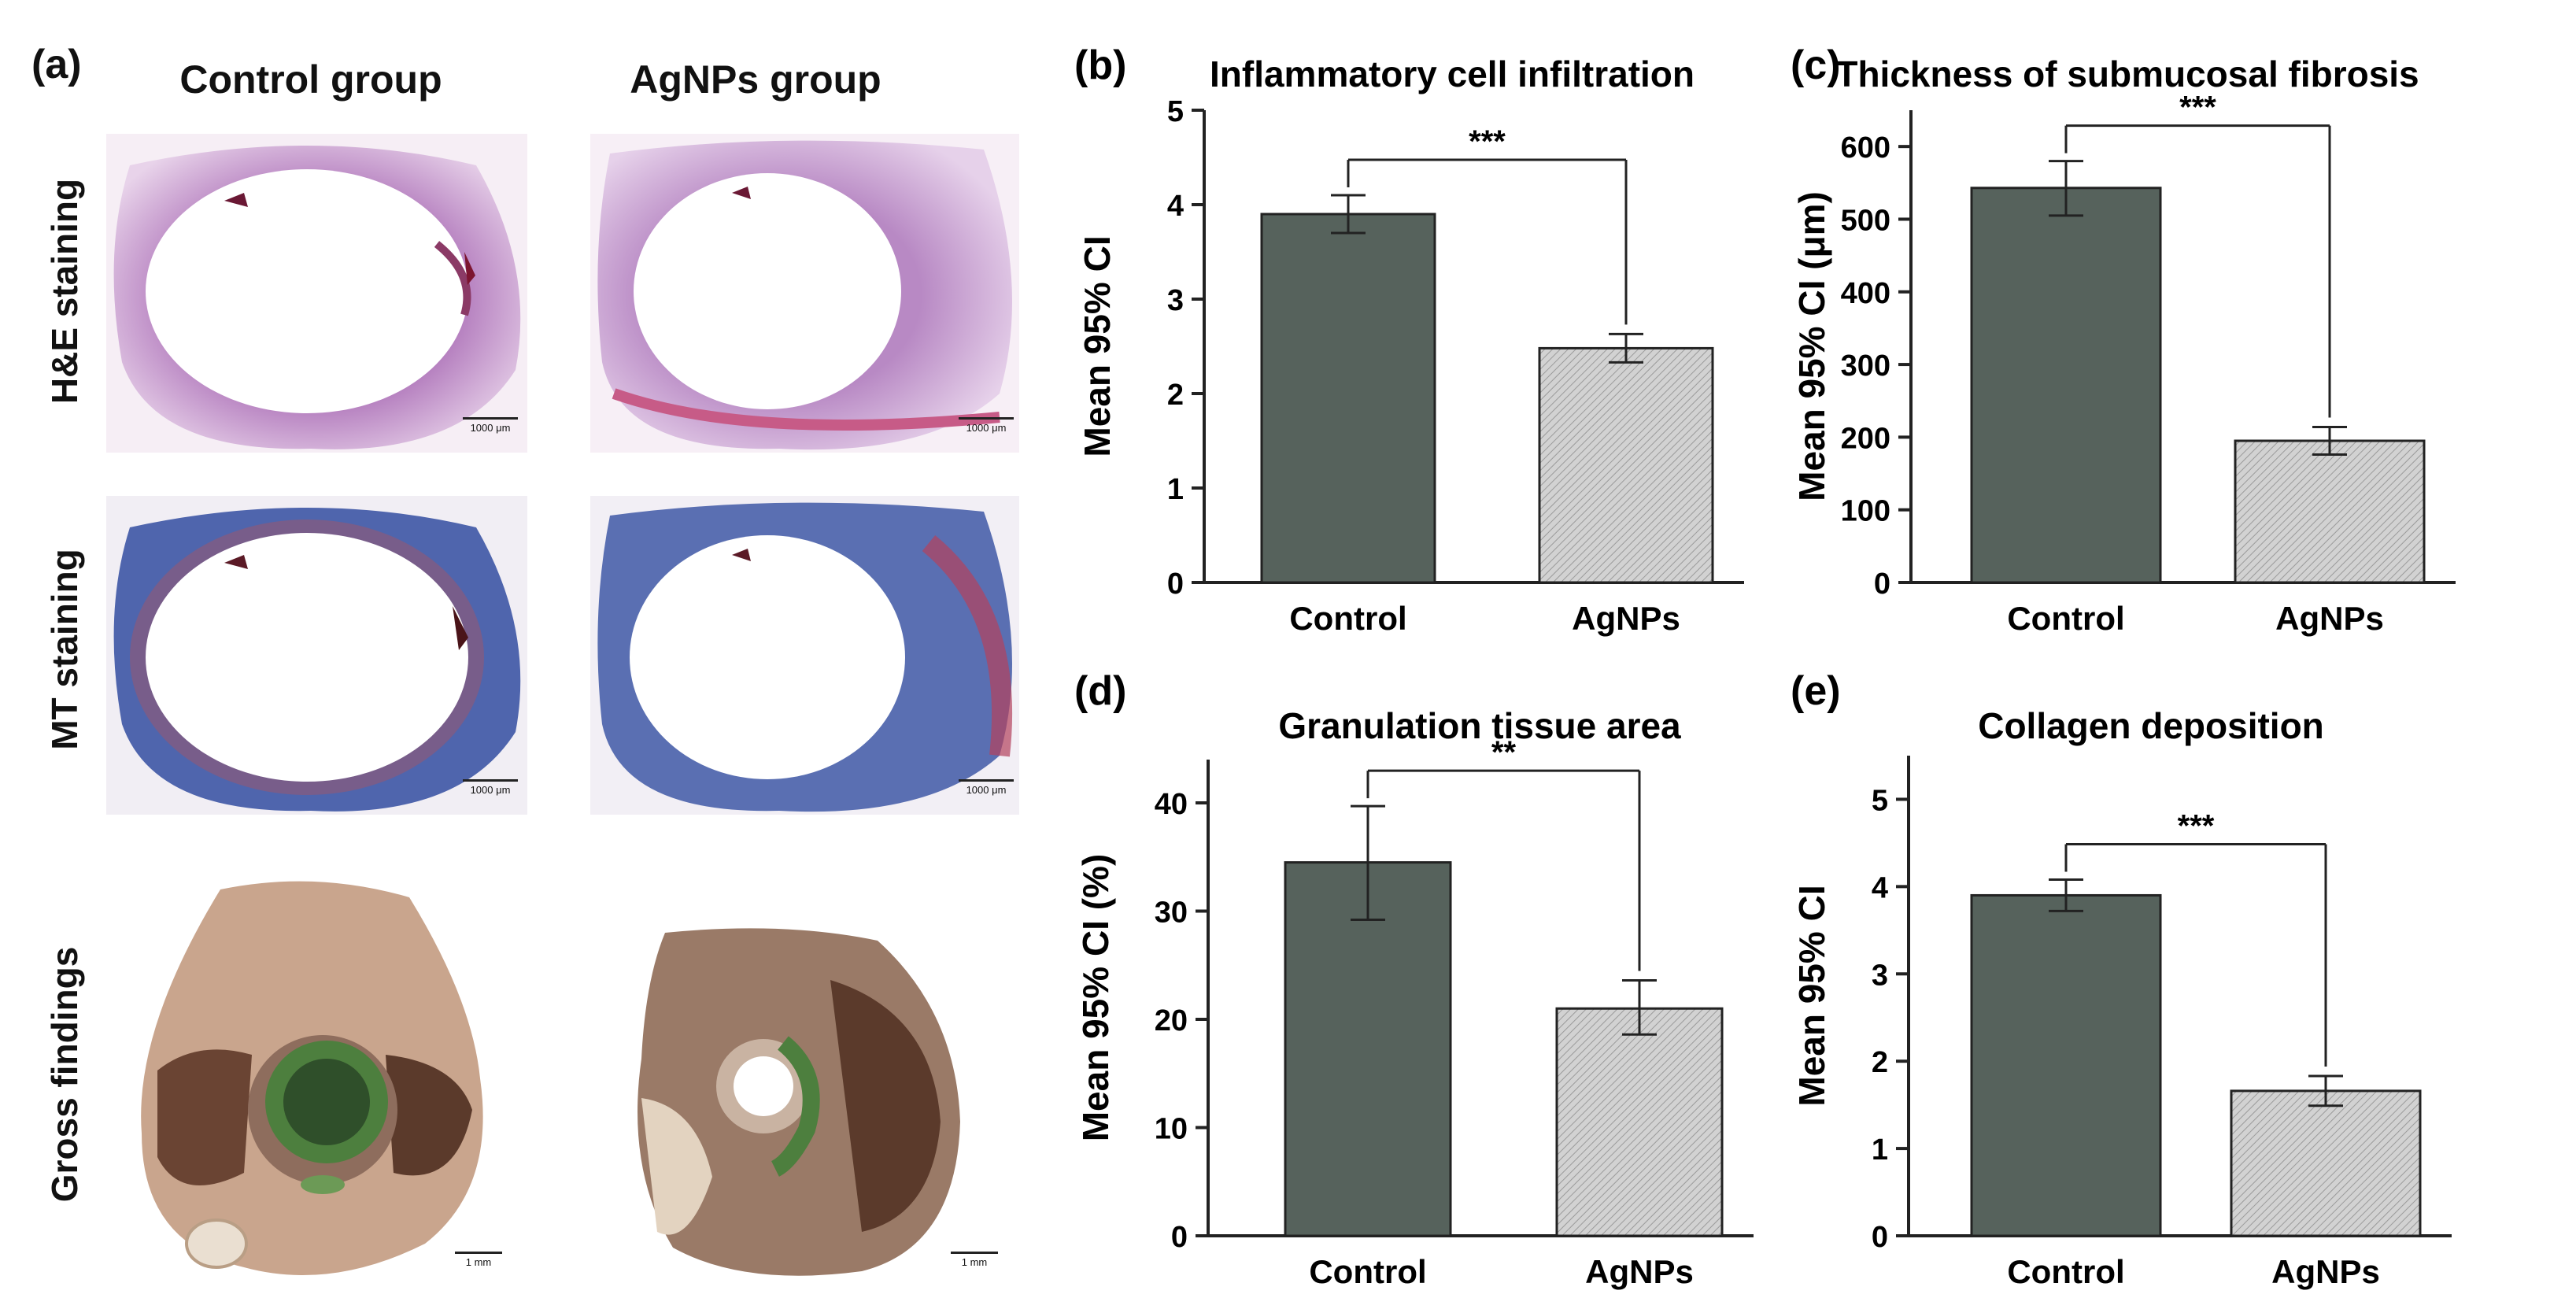 The image size is (2576, 1309). Describe the element at coordinates (1179, 1237) in the screenshot. I see `chart-d-y-tick-label: 0` at that location.